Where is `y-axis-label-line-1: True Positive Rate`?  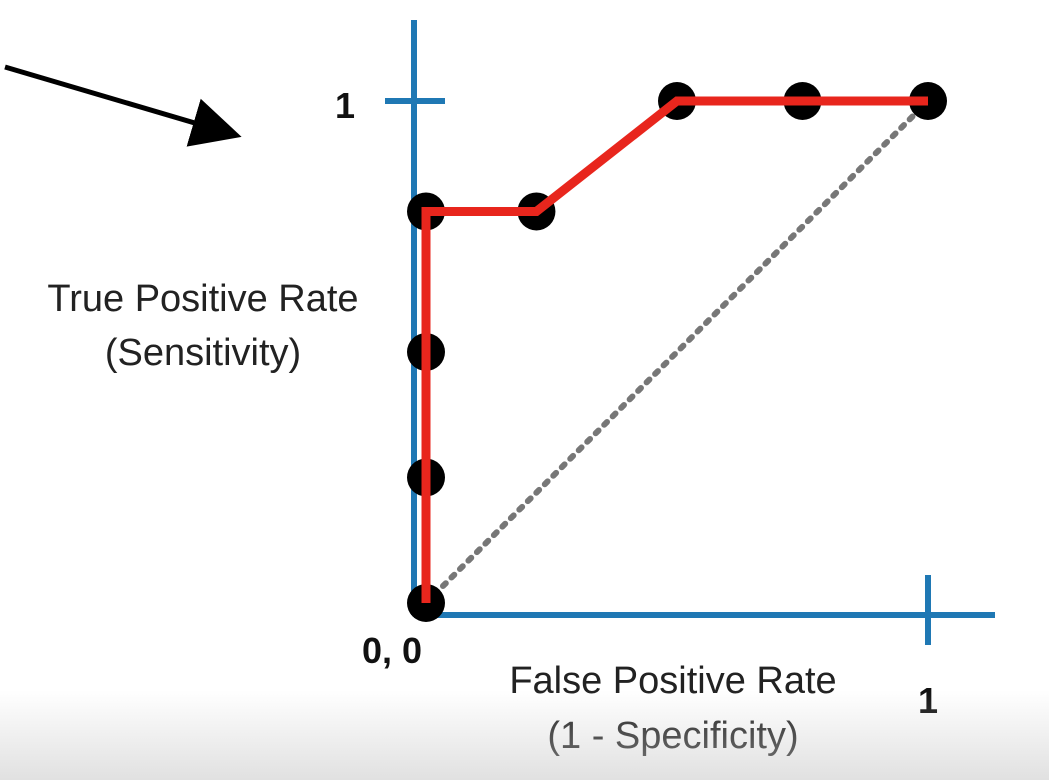 y-axis-label-line-1: True Positive Rate is located at coordinates (202, 299).